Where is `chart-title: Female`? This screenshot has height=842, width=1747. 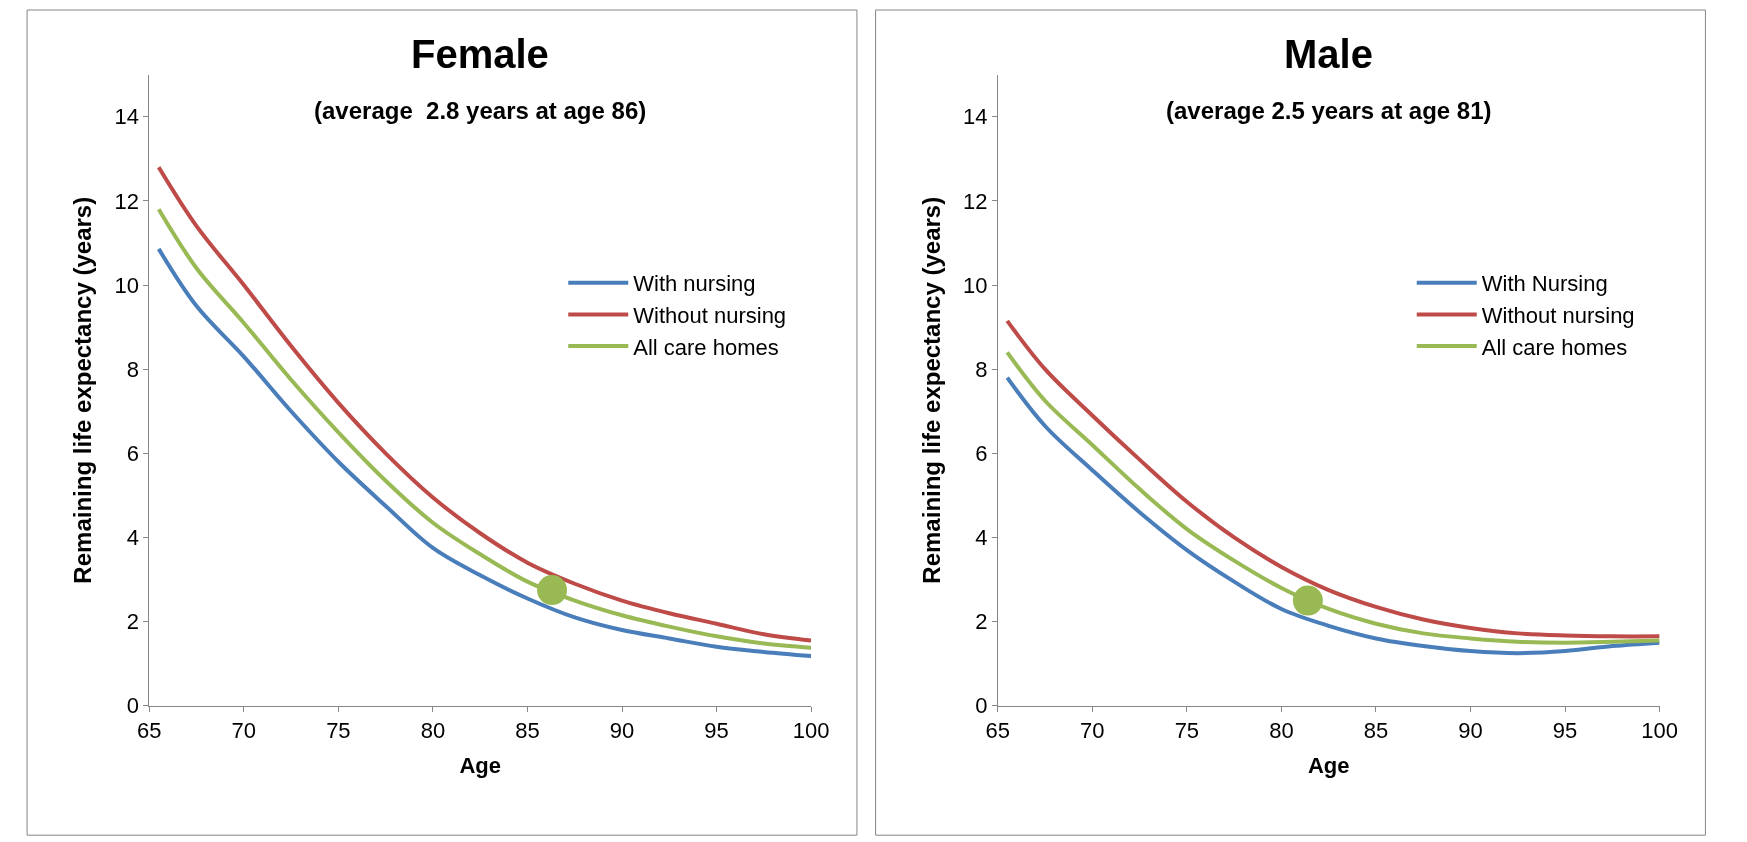
chart-title: Female is located at coordinates (480, 54).